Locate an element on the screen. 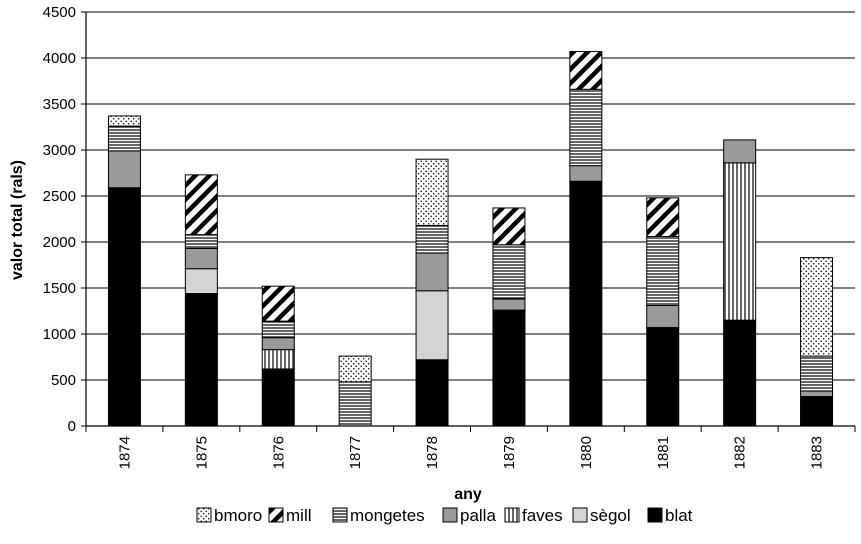 Image resolution: width=861 pixels, height=544 pixels. y-tick-label: 0 is located at coordinates (72, 426).